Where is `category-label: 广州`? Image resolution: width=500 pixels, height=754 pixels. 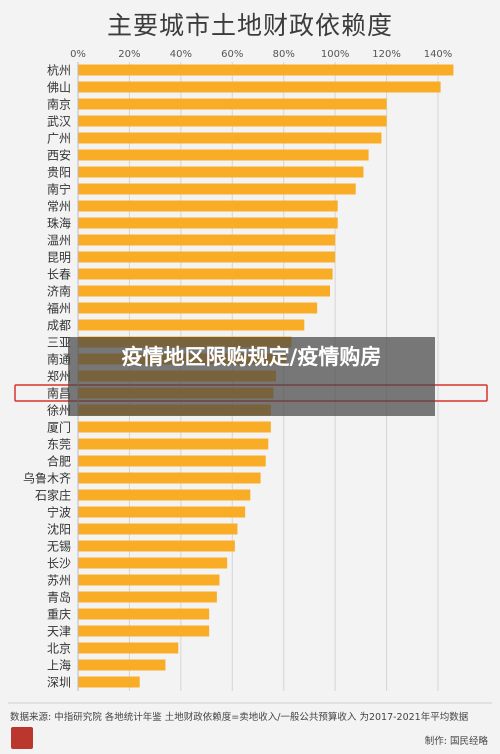 category-label: 广州 is located at coordinates (59, 139).